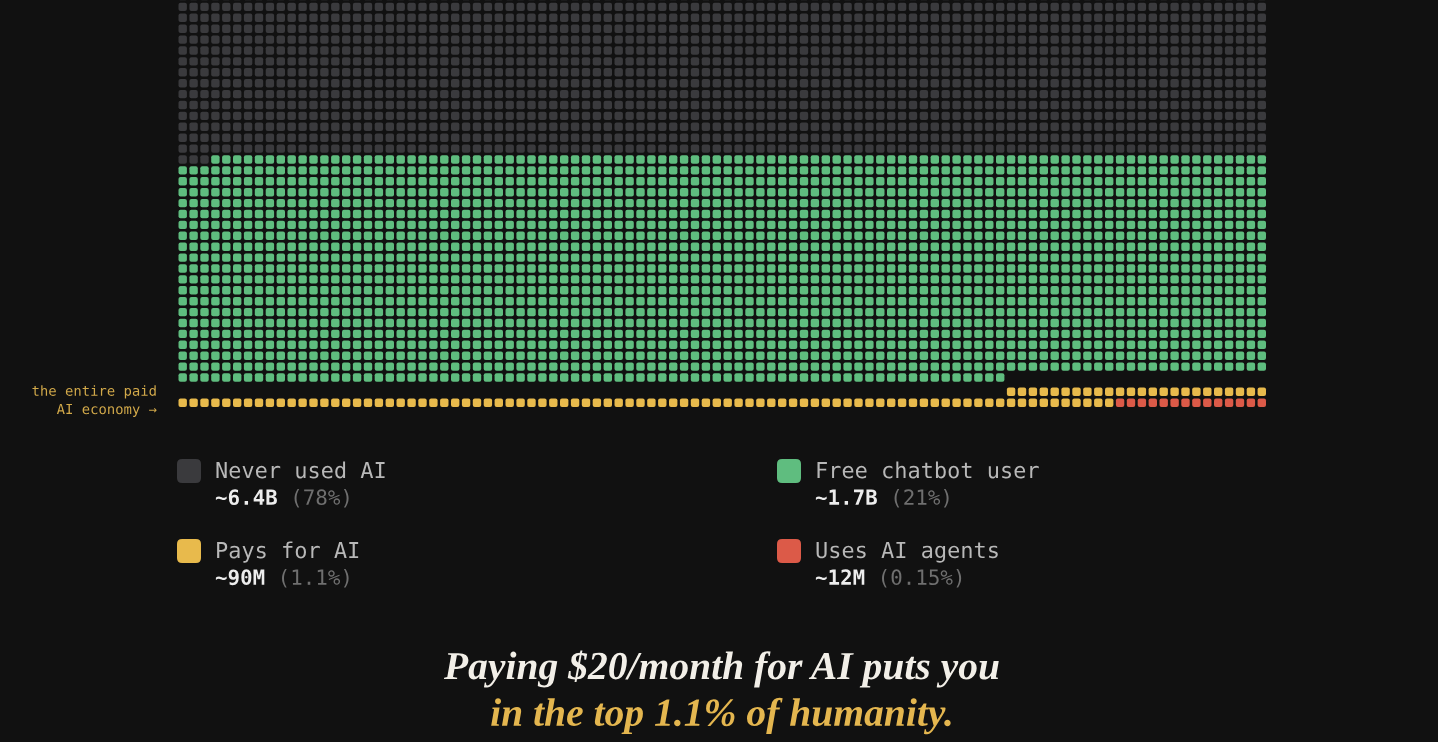 The width and height of the screenshot is (1438, 742). What do you see at coordinates (907, 552) in the screenshot?
I see `category-label: Uses AI agents` at bounding box center [907, 552].